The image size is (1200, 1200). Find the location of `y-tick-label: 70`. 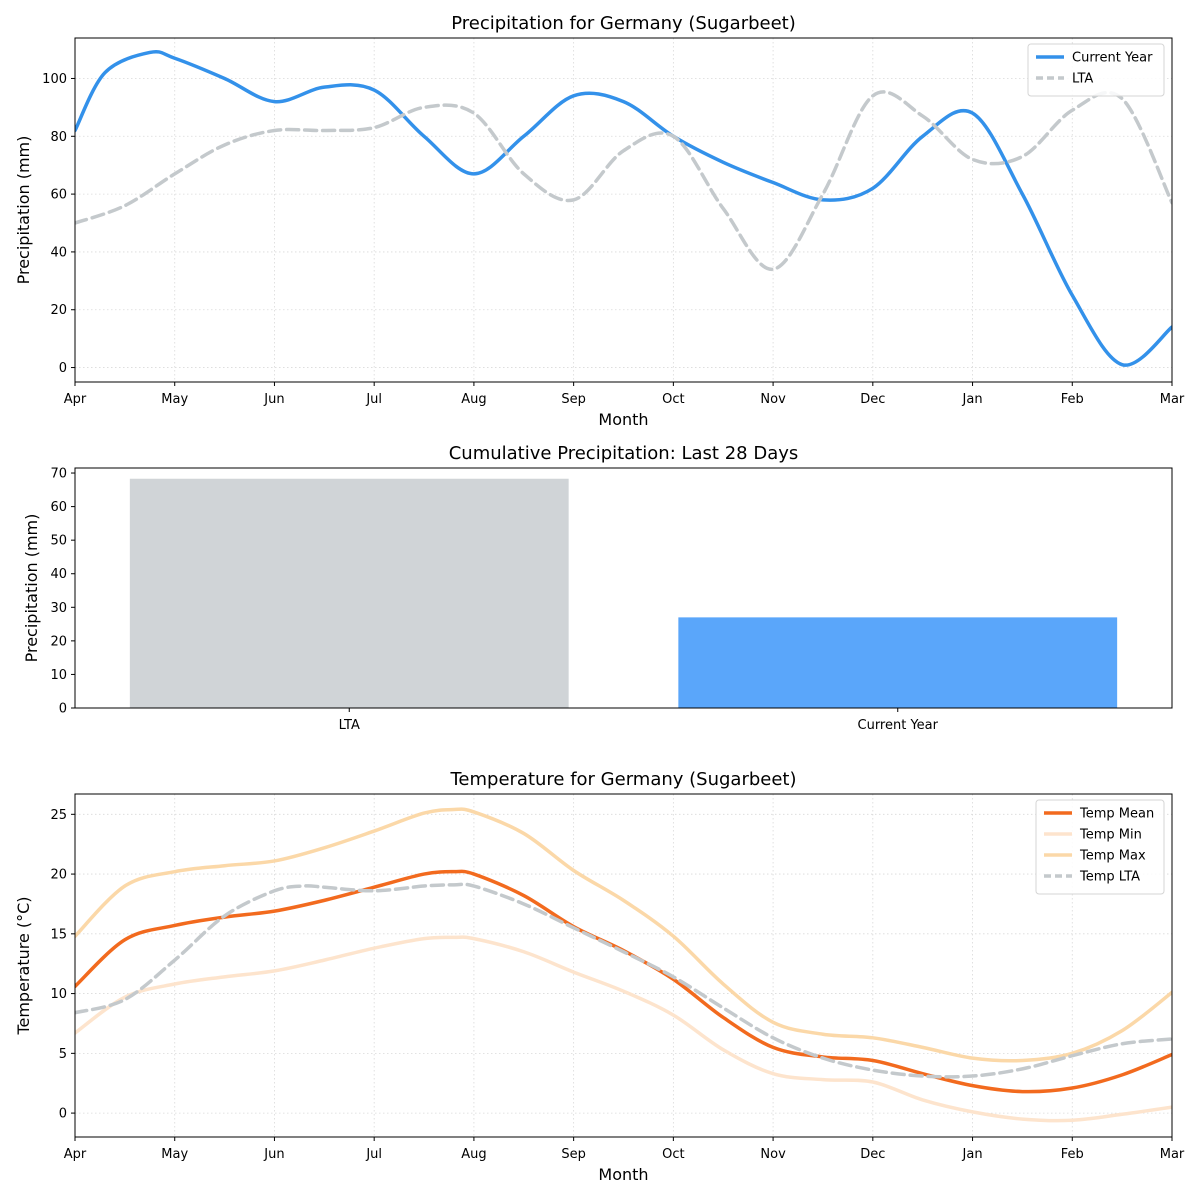

y-tick-label: 70 is located at coordinates (58, 474).